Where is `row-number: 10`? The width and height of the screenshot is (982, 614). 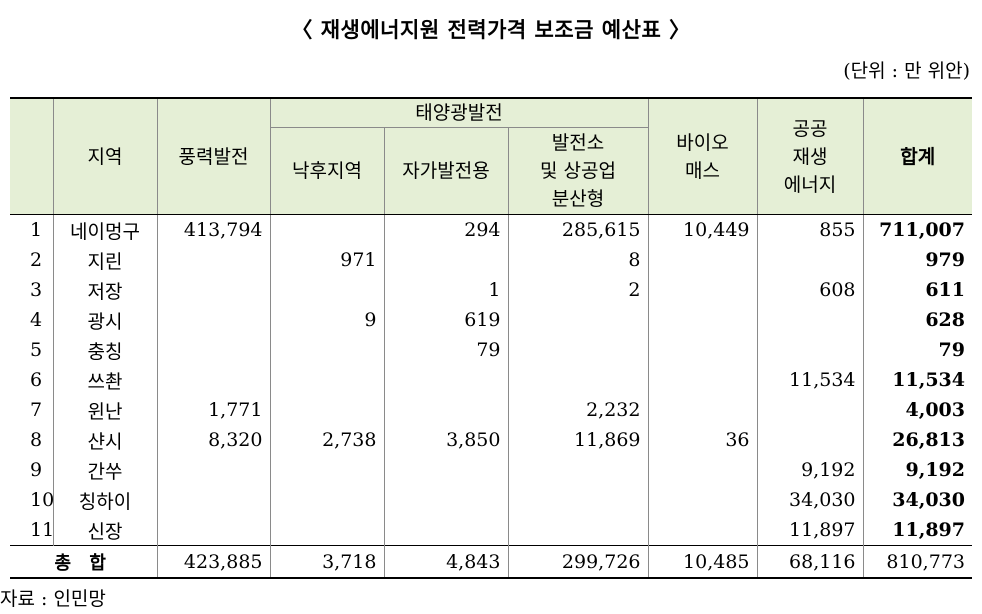 row-number: 10 is located at coordinates (32, 500).